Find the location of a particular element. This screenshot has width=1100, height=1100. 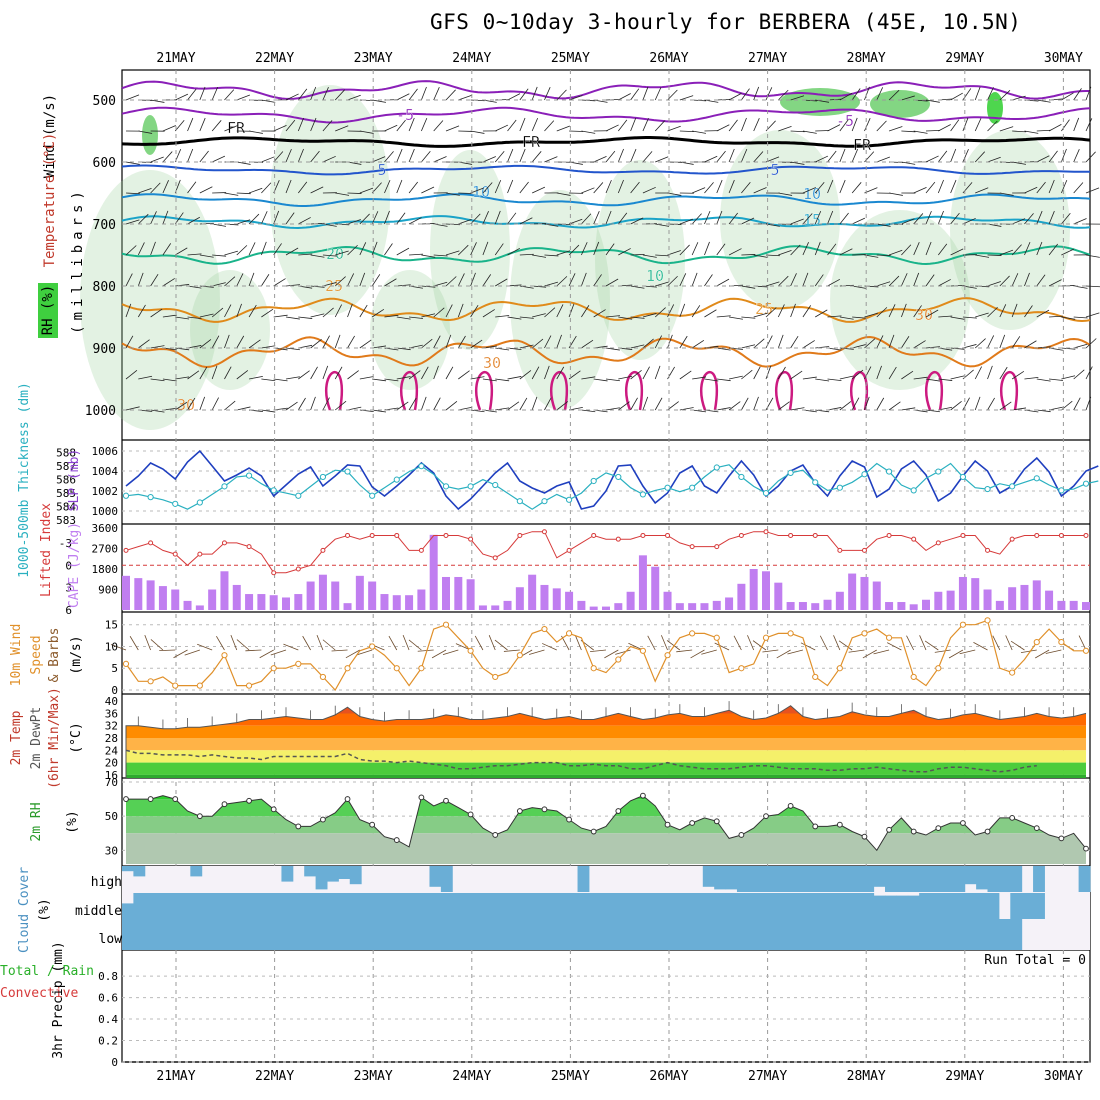

rh-shading is located at coordinates (995, 108).